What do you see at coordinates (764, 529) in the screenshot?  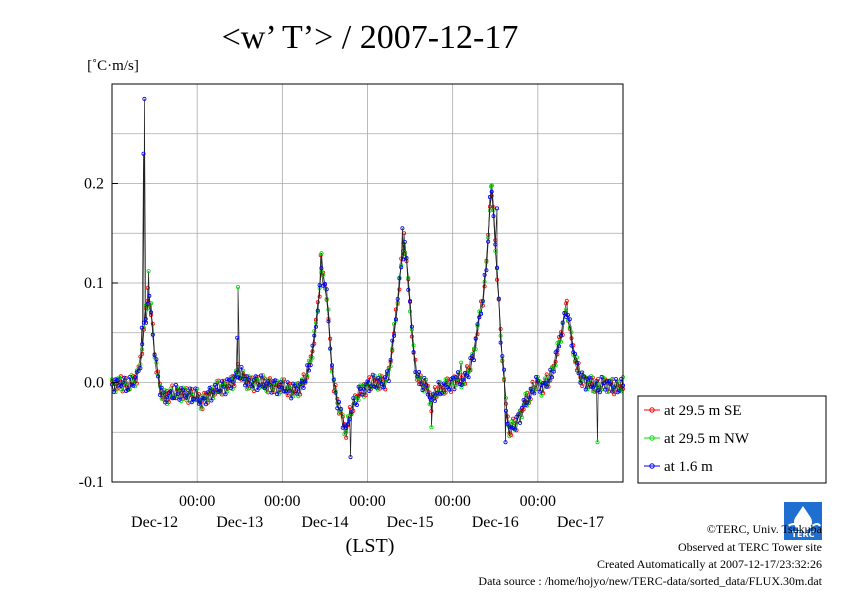 I see `footer-copyright: ©TERC, Univ. Tsukuba` at bounding box center [764, 529].